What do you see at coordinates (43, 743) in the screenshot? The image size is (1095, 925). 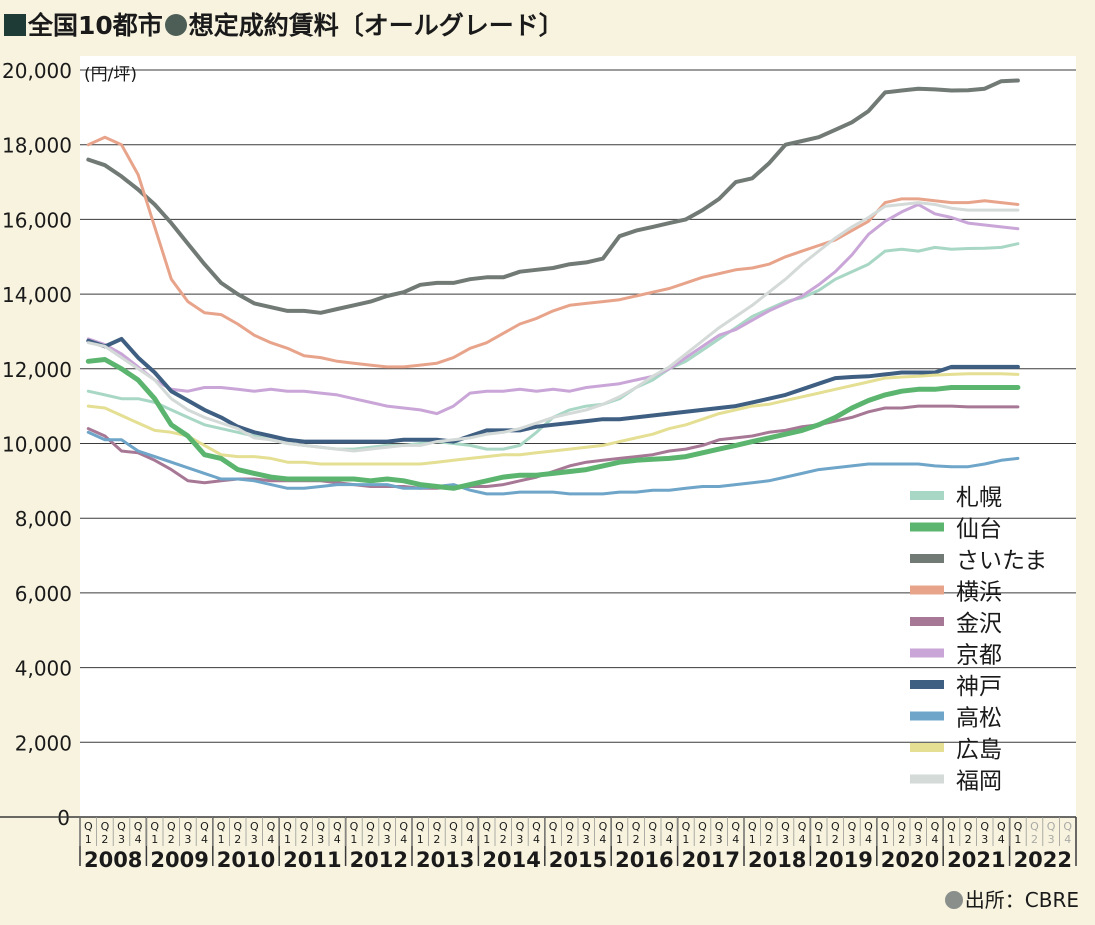 I see `y-tick-label: 2,000` at bounding box center [43, 743].